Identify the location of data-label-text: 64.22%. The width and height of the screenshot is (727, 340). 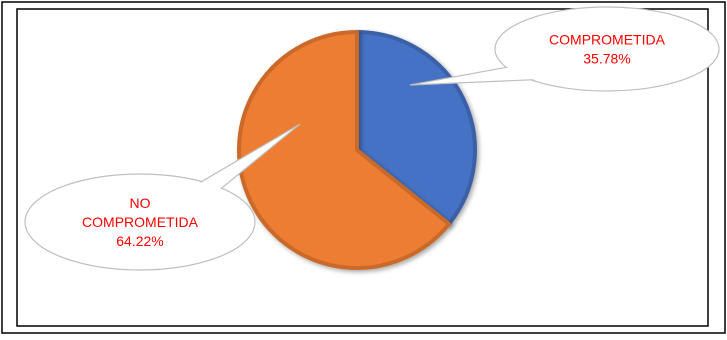
(139, 241).